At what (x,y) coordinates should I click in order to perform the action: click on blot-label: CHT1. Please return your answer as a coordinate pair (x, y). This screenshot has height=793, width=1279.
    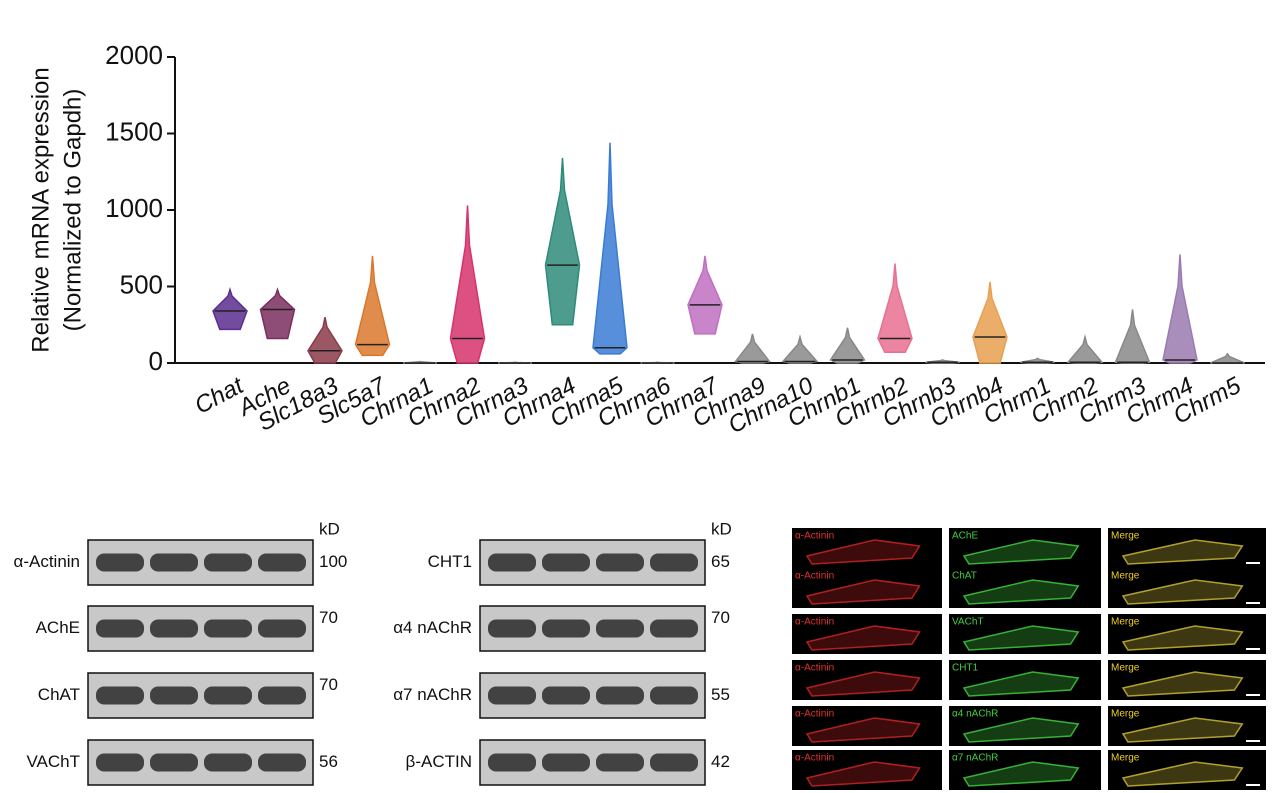
    Looking at the image, I should click on (450, 561).